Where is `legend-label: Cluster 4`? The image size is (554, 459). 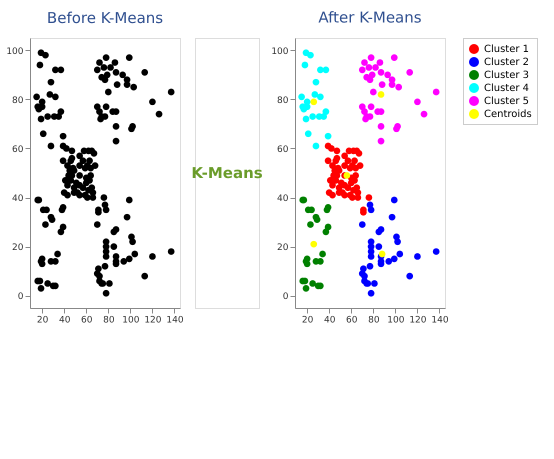 legend-label: Cluster 4 is located at coordinates (507, 88).